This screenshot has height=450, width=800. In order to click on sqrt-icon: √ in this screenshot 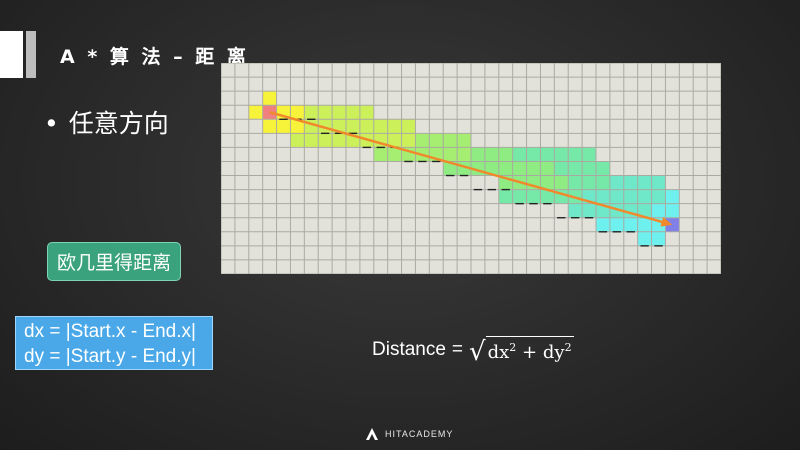, I will do `click(477, 351)`.